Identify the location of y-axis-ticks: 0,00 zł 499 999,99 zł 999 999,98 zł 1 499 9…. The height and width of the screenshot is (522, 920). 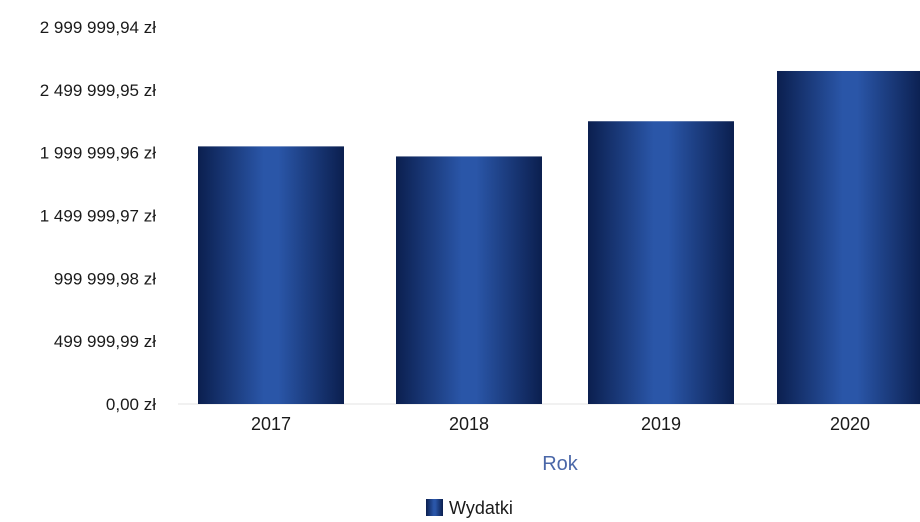
(98, 216).